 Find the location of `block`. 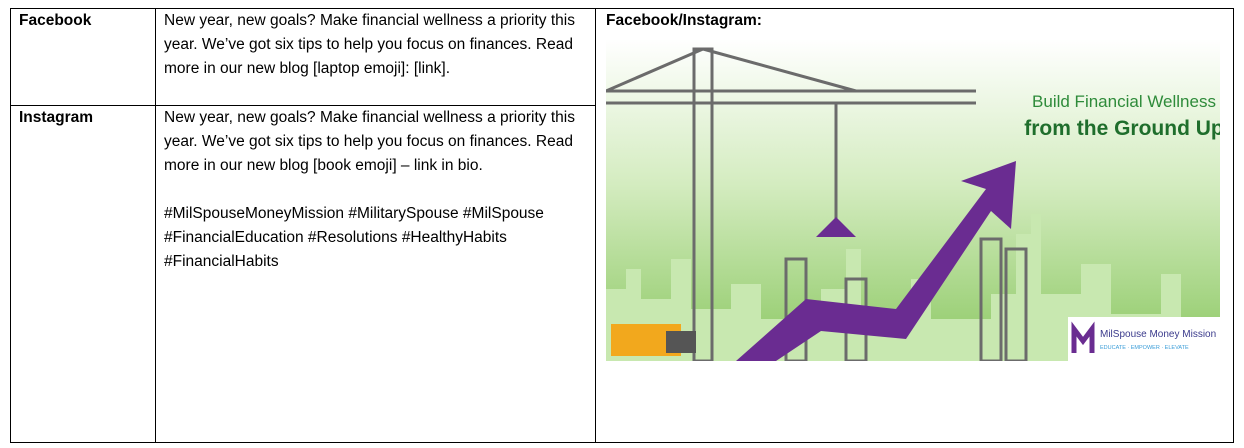

block is located at coordinates (836, 227).